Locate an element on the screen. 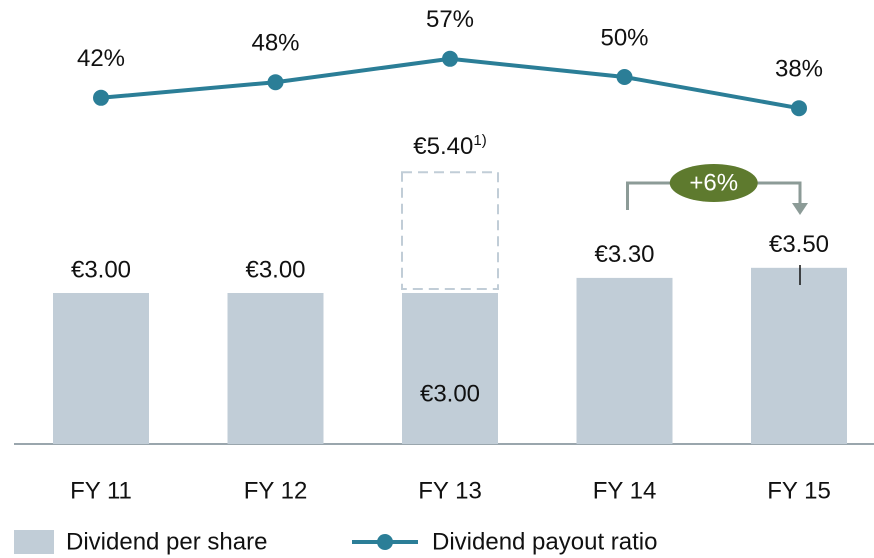 This screenshot has height=558, width=874. x-tick-label: FY 15 is located at coordinates (799, 490).